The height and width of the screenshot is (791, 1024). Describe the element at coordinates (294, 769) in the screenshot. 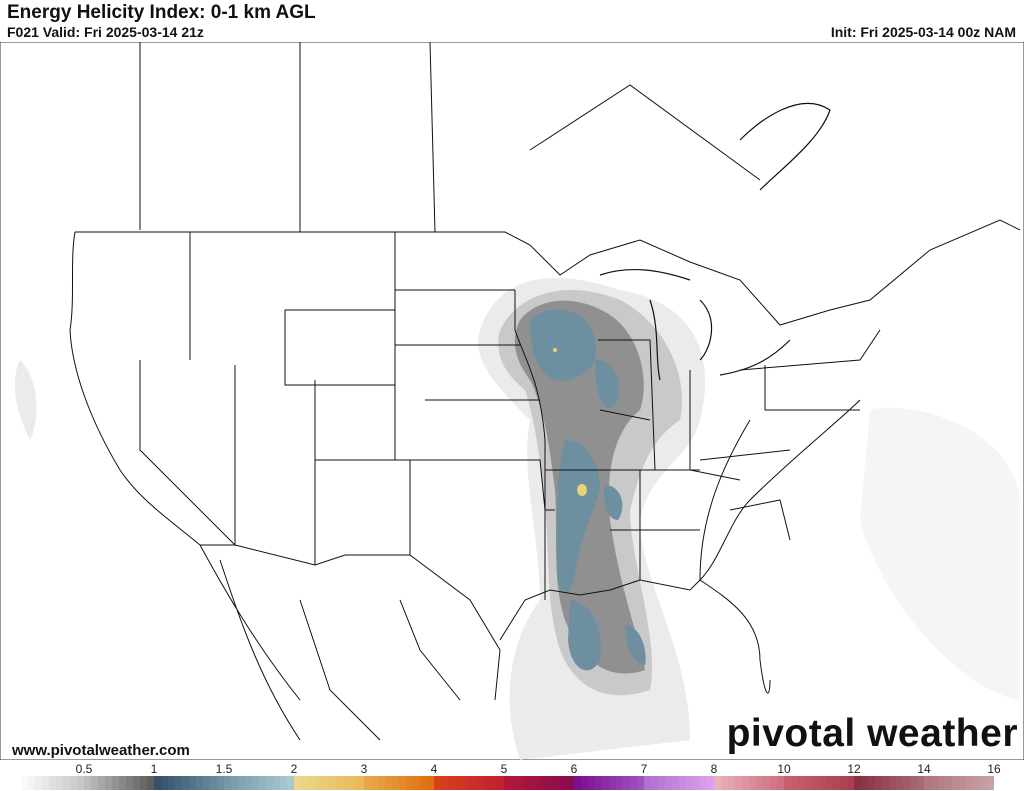

I see `colorbar-tick-label: 2` at that location.